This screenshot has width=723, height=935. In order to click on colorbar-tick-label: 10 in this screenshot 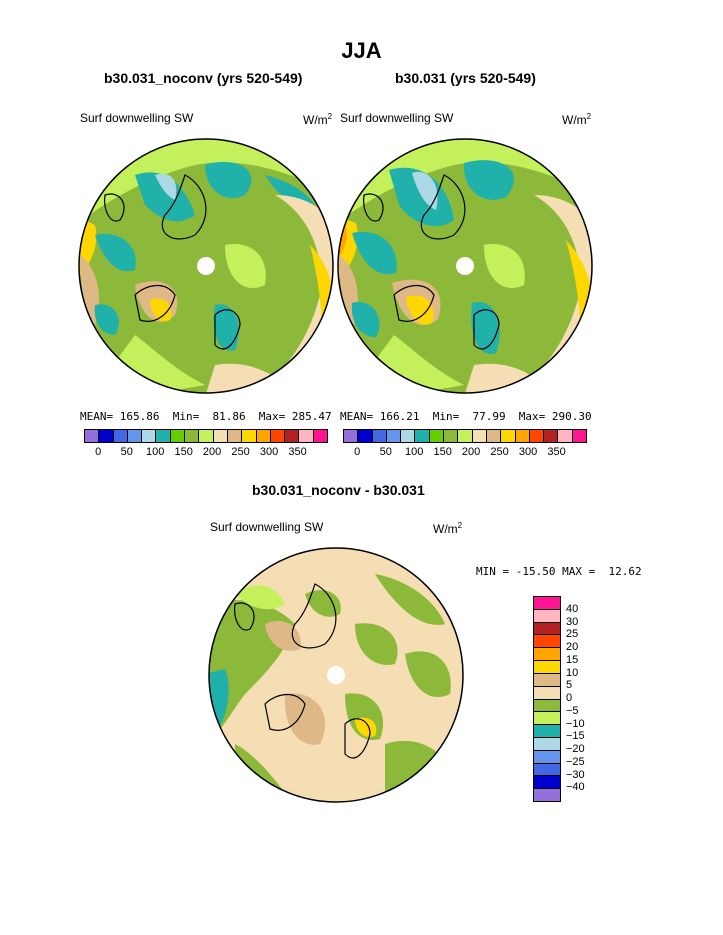, I will do `click(572, 672)`.